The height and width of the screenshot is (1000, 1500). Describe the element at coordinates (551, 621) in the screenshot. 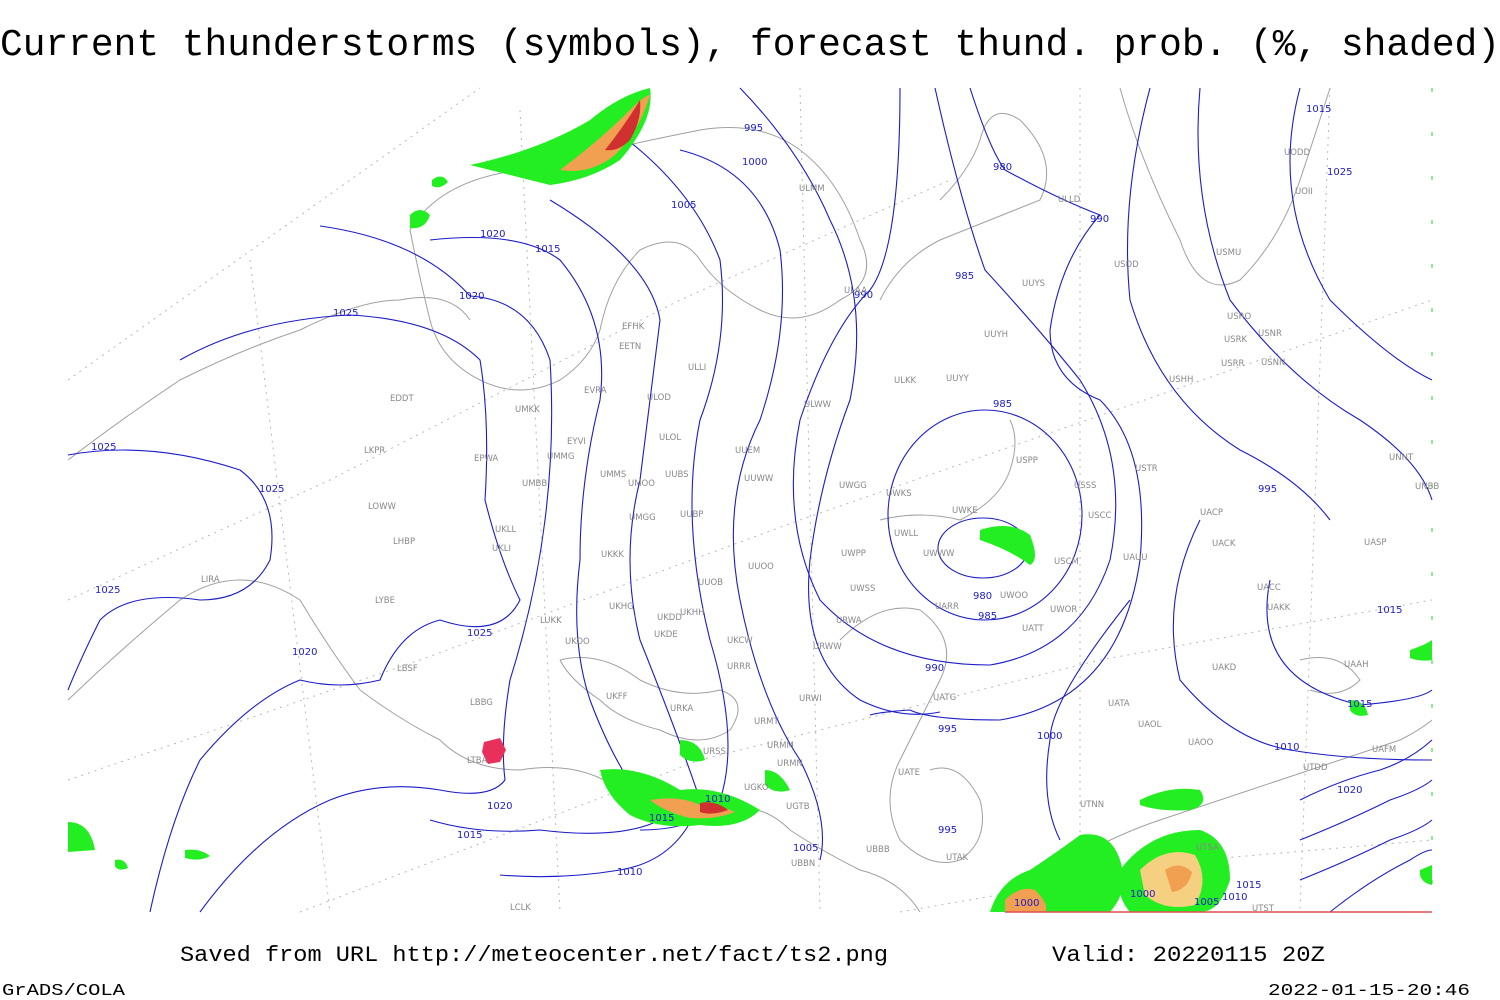

I see `station-label: LUKK` at that location.